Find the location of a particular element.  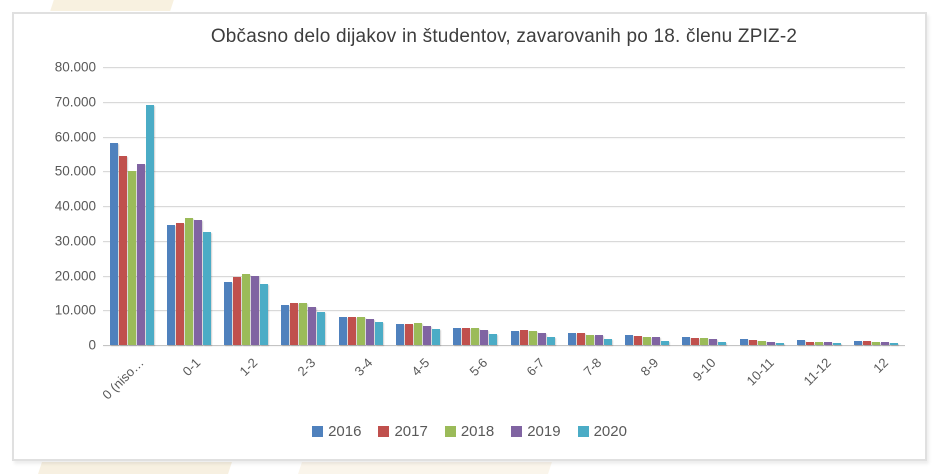

x-axis-tick-label: 9-10 is located at coordinates (705, 370).